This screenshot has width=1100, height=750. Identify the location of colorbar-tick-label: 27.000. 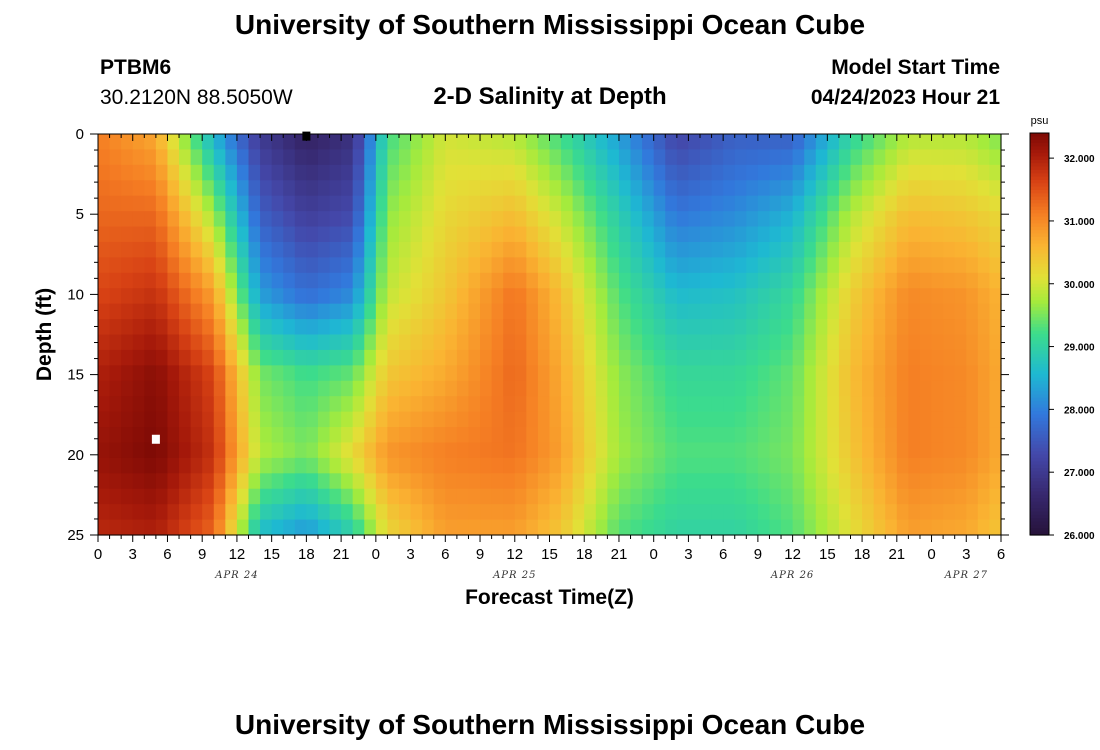
(1079, 473).